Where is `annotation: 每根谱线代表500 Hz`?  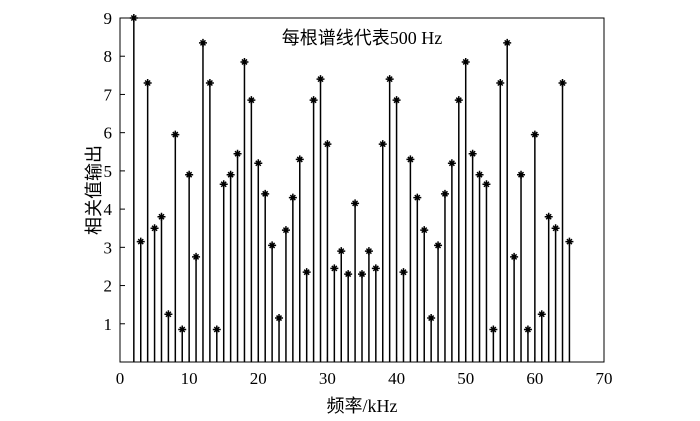
annotation: 每根谱线代表500 Hz is located at coordinates (362, 38).